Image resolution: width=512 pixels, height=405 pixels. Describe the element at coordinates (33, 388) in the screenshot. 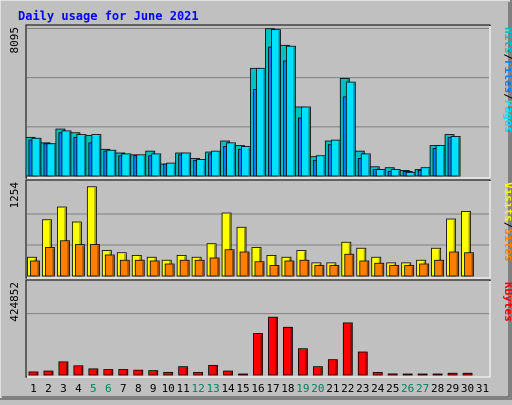

I see `x-tick-label: 1` at that location.